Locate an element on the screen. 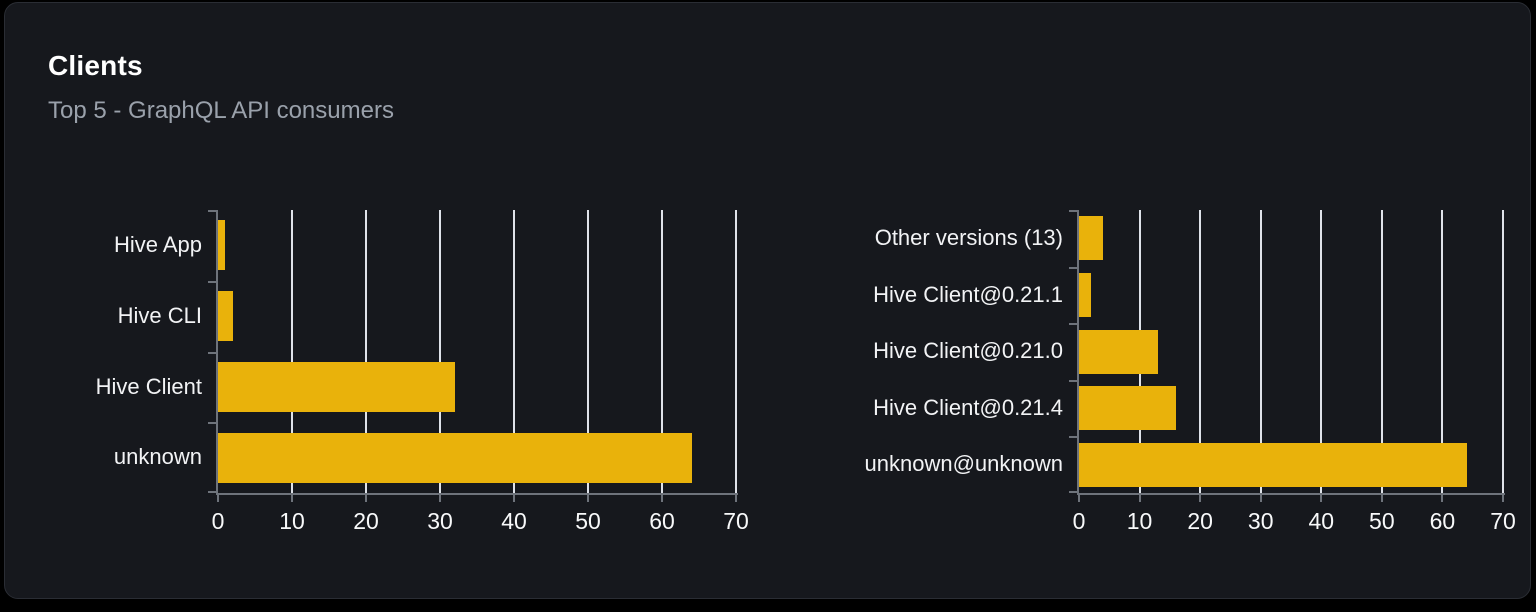 Image resolution: width=1536 pixels, height=612 pixels. card-subtitle: Top 5 - GraphQL API consumers is located at coordinates (221, 110).